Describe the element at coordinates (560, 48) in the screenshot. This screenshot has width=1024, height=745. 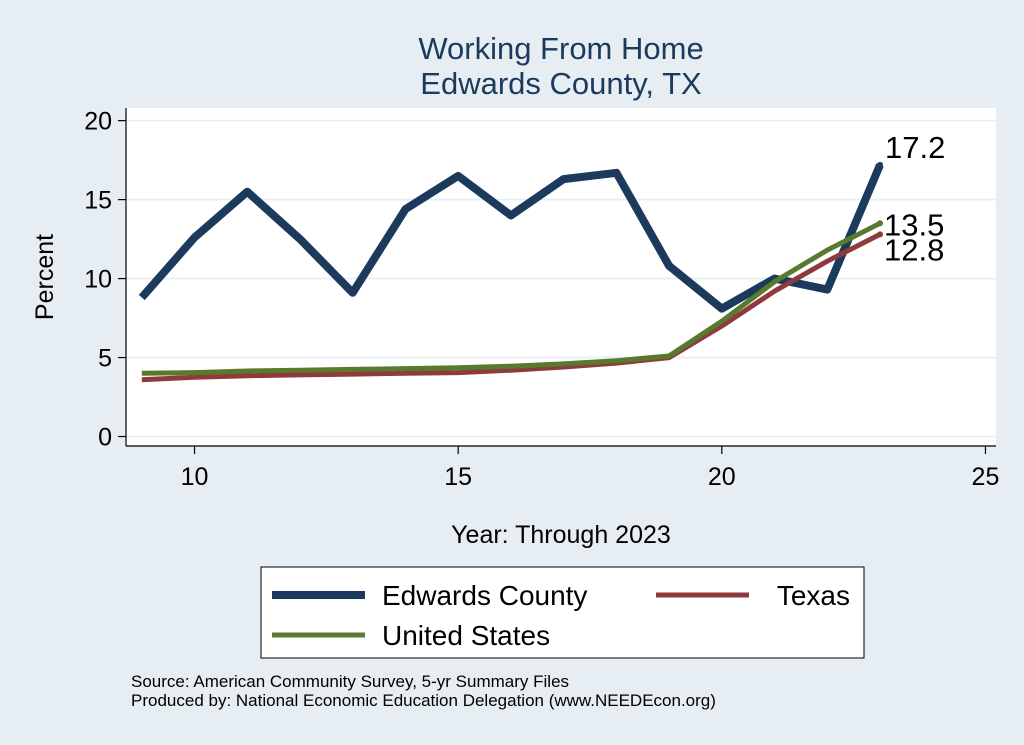
I see `chart-title: Working From Home` at that location.